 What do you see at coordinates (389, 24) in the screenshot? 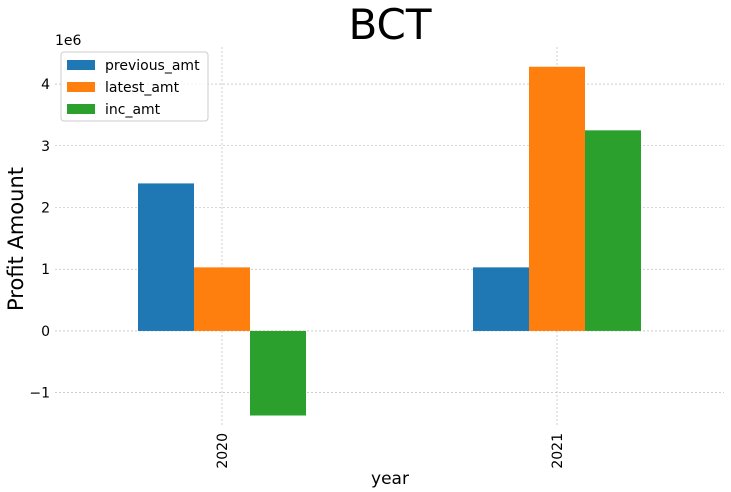
I see `chart-title: BCT` at bounding box center [389, 24].